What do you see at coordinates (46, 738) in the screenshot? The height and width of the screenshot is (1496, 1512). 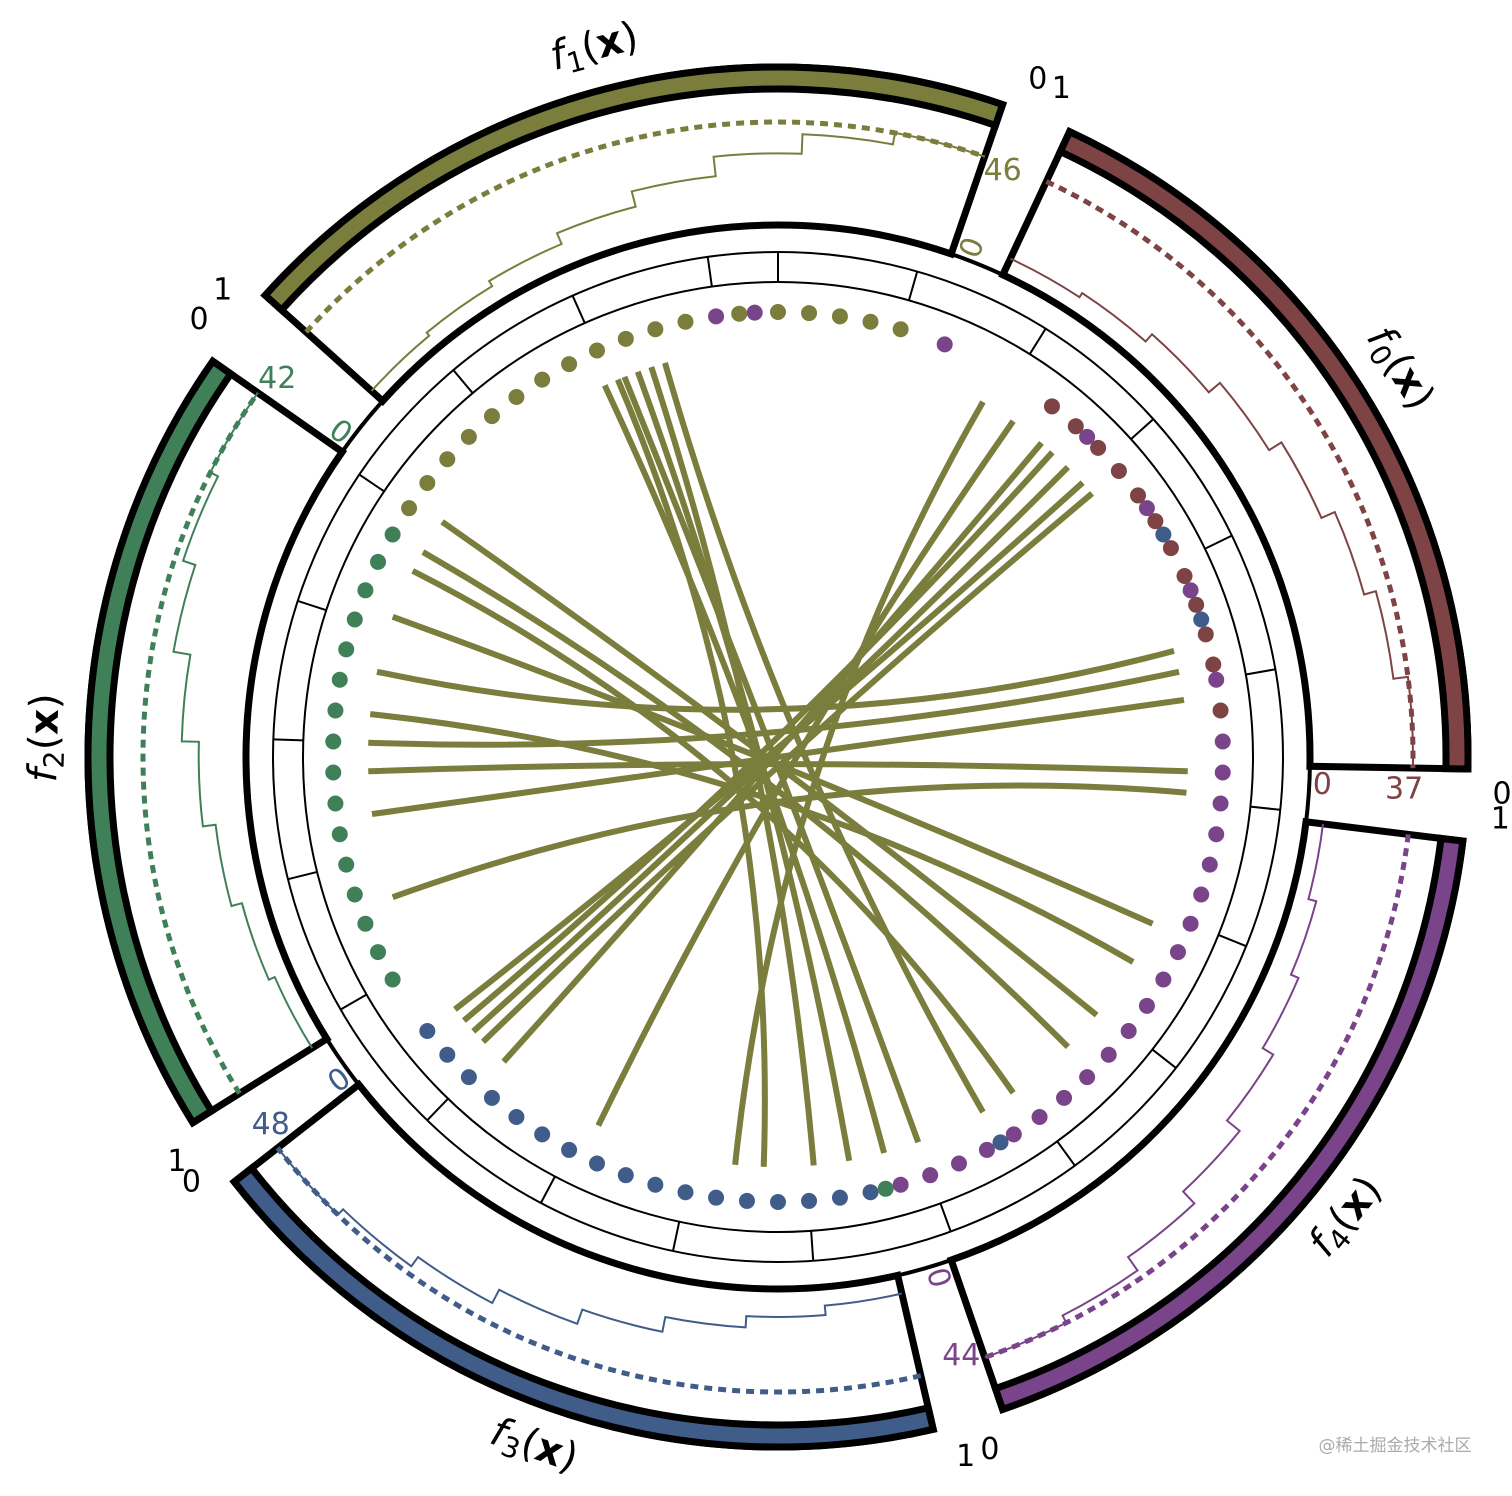 I see `segment-title: f2(x)` at bounding box center [46, 738].